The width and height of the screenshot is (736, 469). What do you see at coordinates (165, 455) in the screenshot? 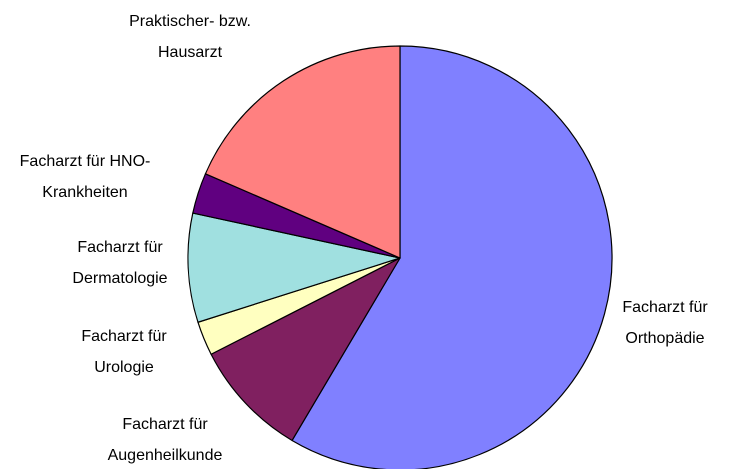
I see `slice-label: Augenheilkunde` at bounding box center [165, 455].